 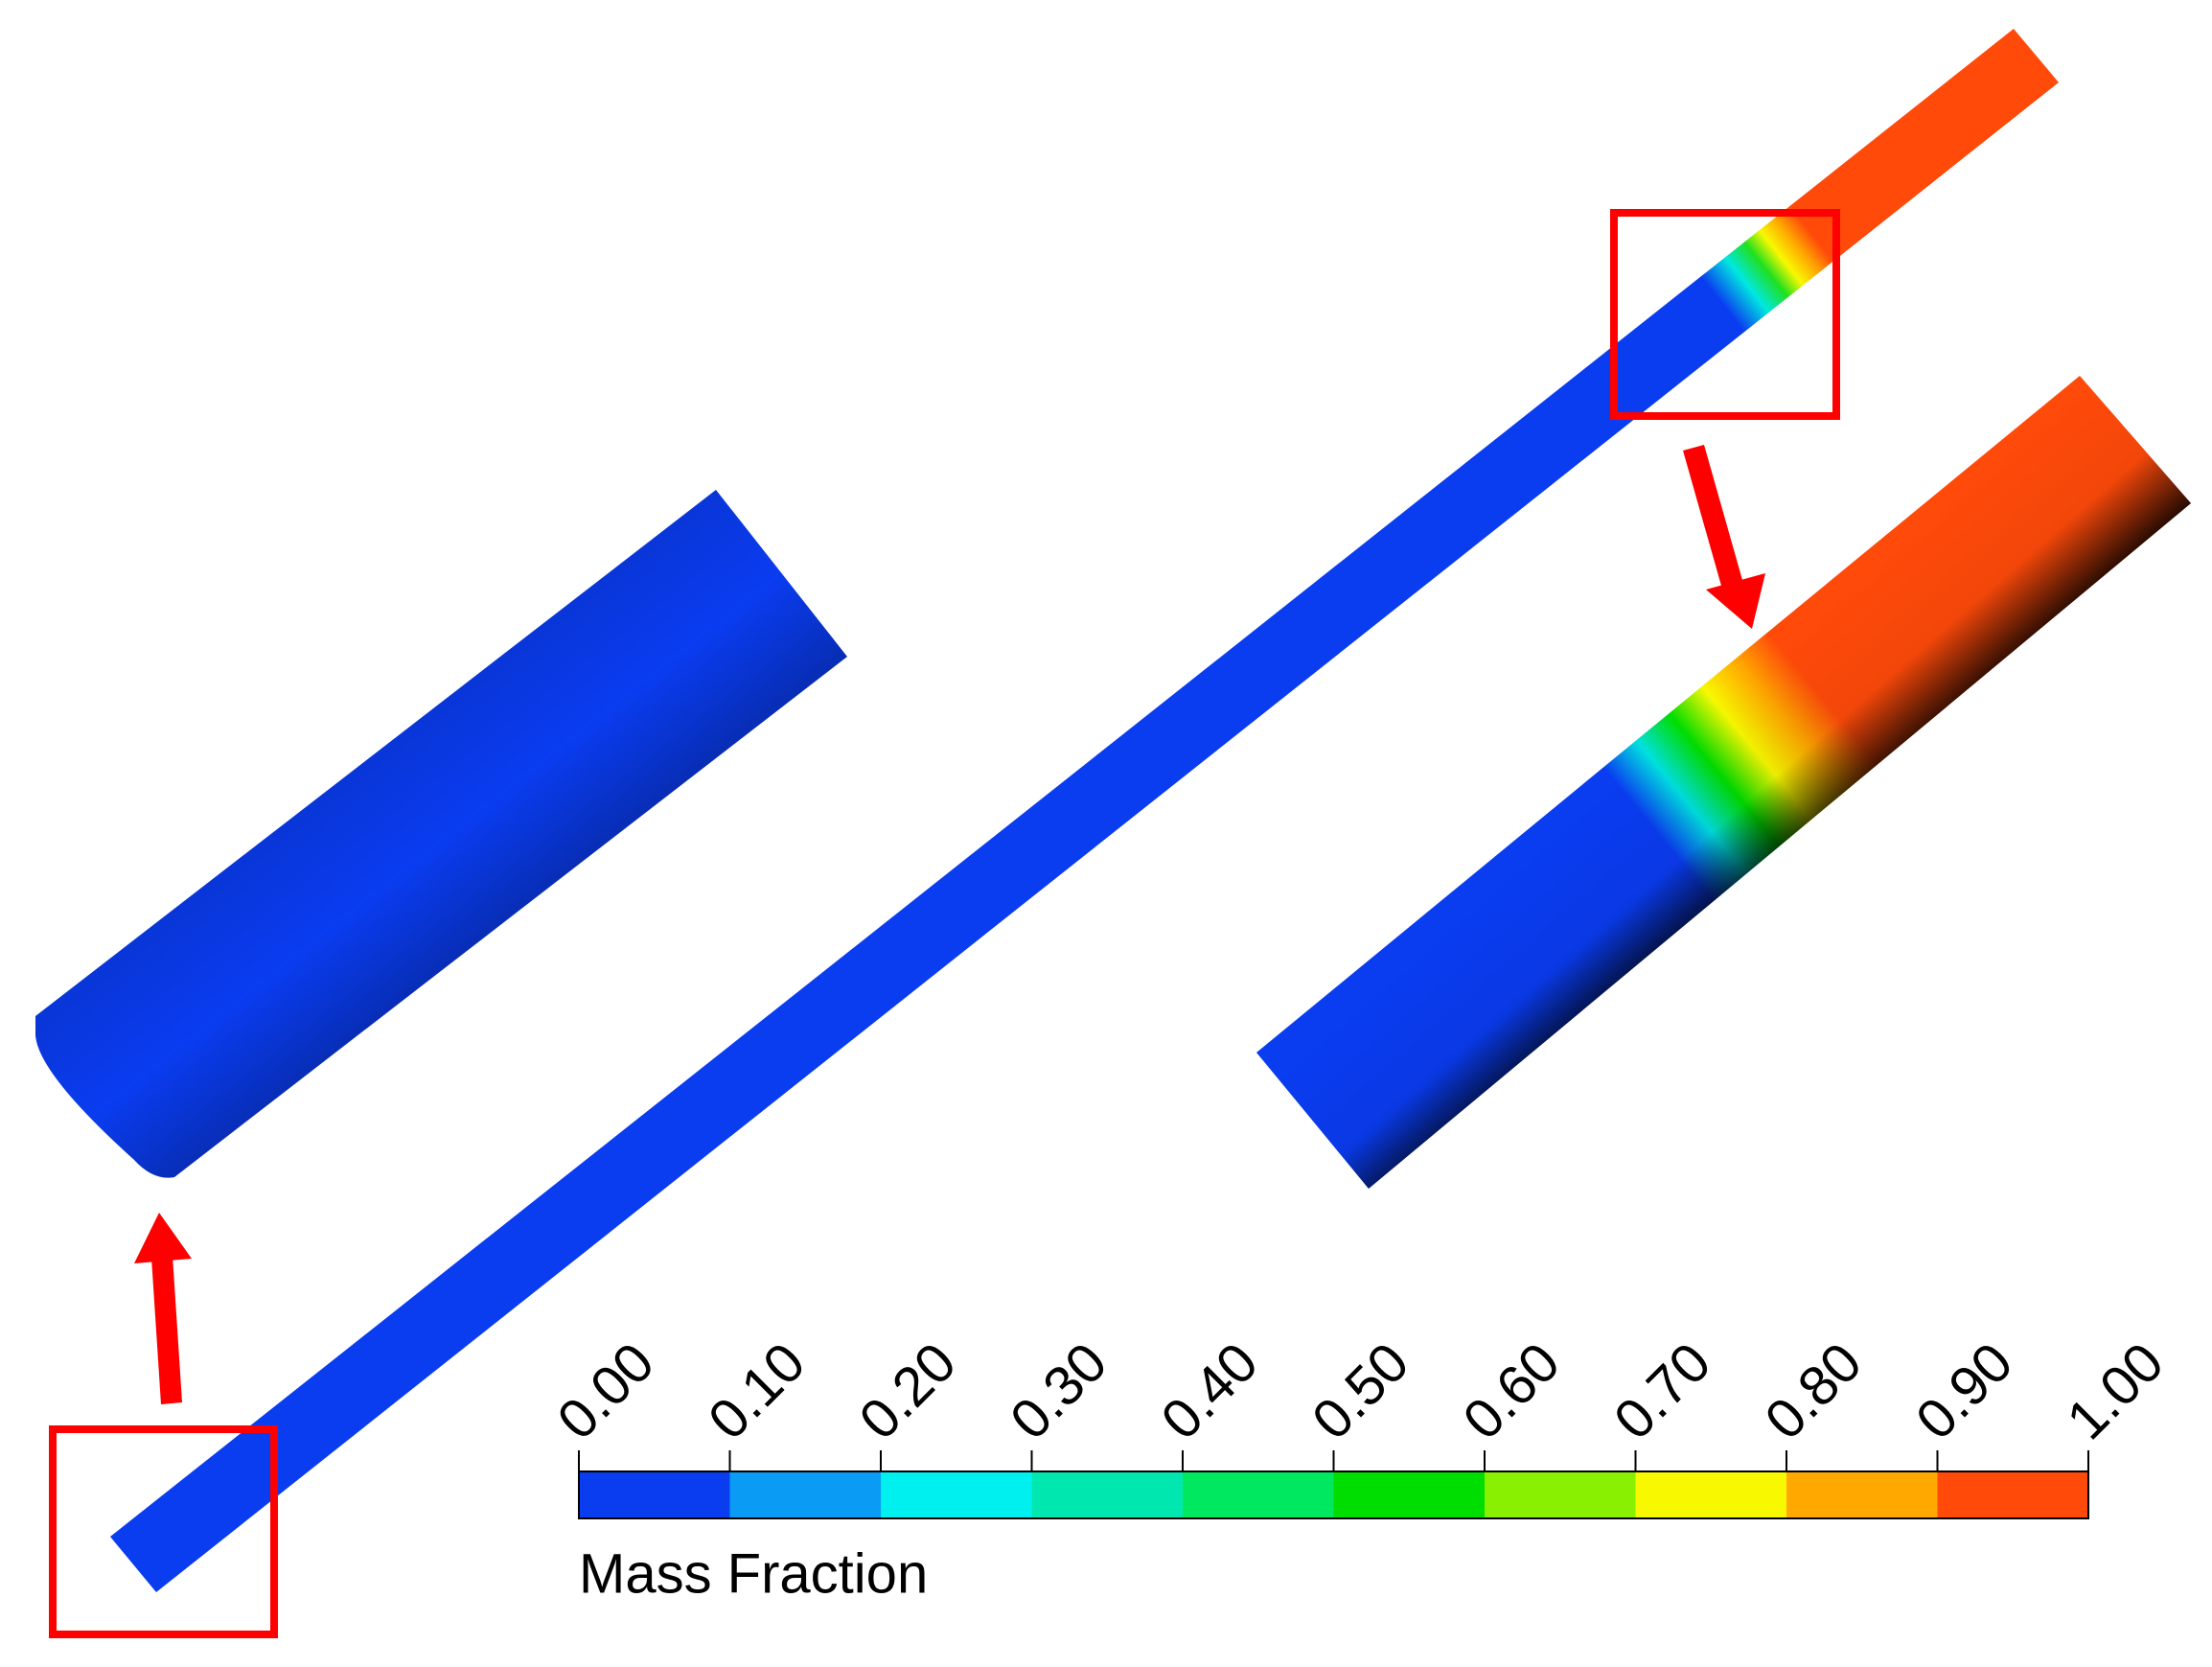 I want to click on interface-highlight-box, so click(x=1725, y=314).